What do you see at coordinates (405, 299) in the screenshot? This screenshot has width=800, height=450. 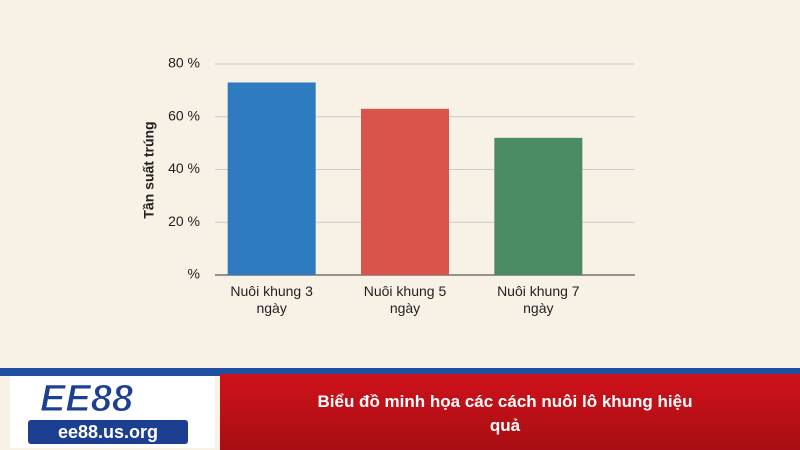 I see `x-tick-label: Nuôi khung 5 ngày` at bounding box center [405, 299].